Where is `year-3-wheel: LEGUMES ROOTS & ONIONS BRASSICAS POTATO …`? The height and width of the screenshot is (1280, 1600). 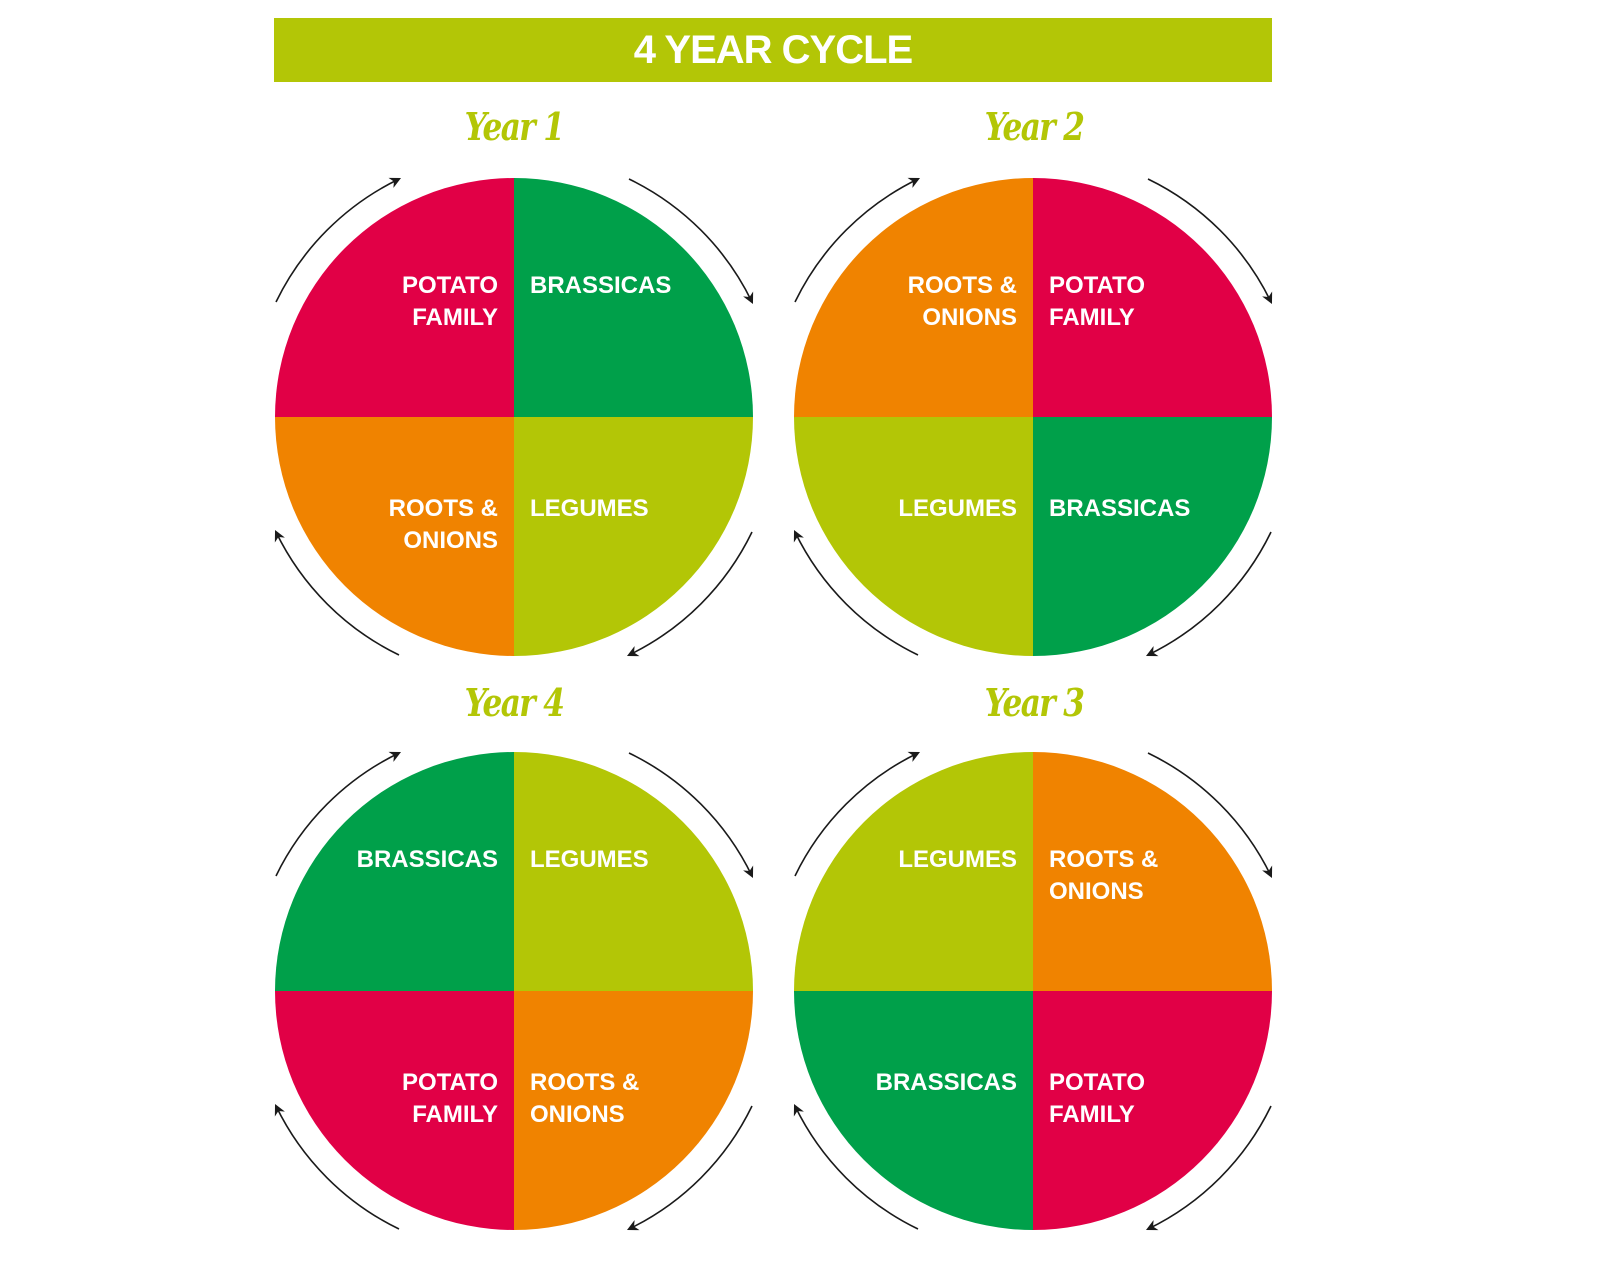
year-3-wheel: LEGUMES ROOTS & ONIONS BRASSICAS POTATO … is located at coordinates (1033, 991).